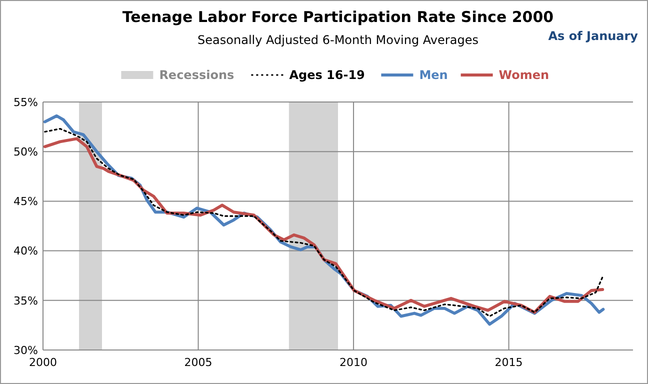 This screenshot has height=384, width=648. I want to click on legend-label: Recessions, so click(196, 75).